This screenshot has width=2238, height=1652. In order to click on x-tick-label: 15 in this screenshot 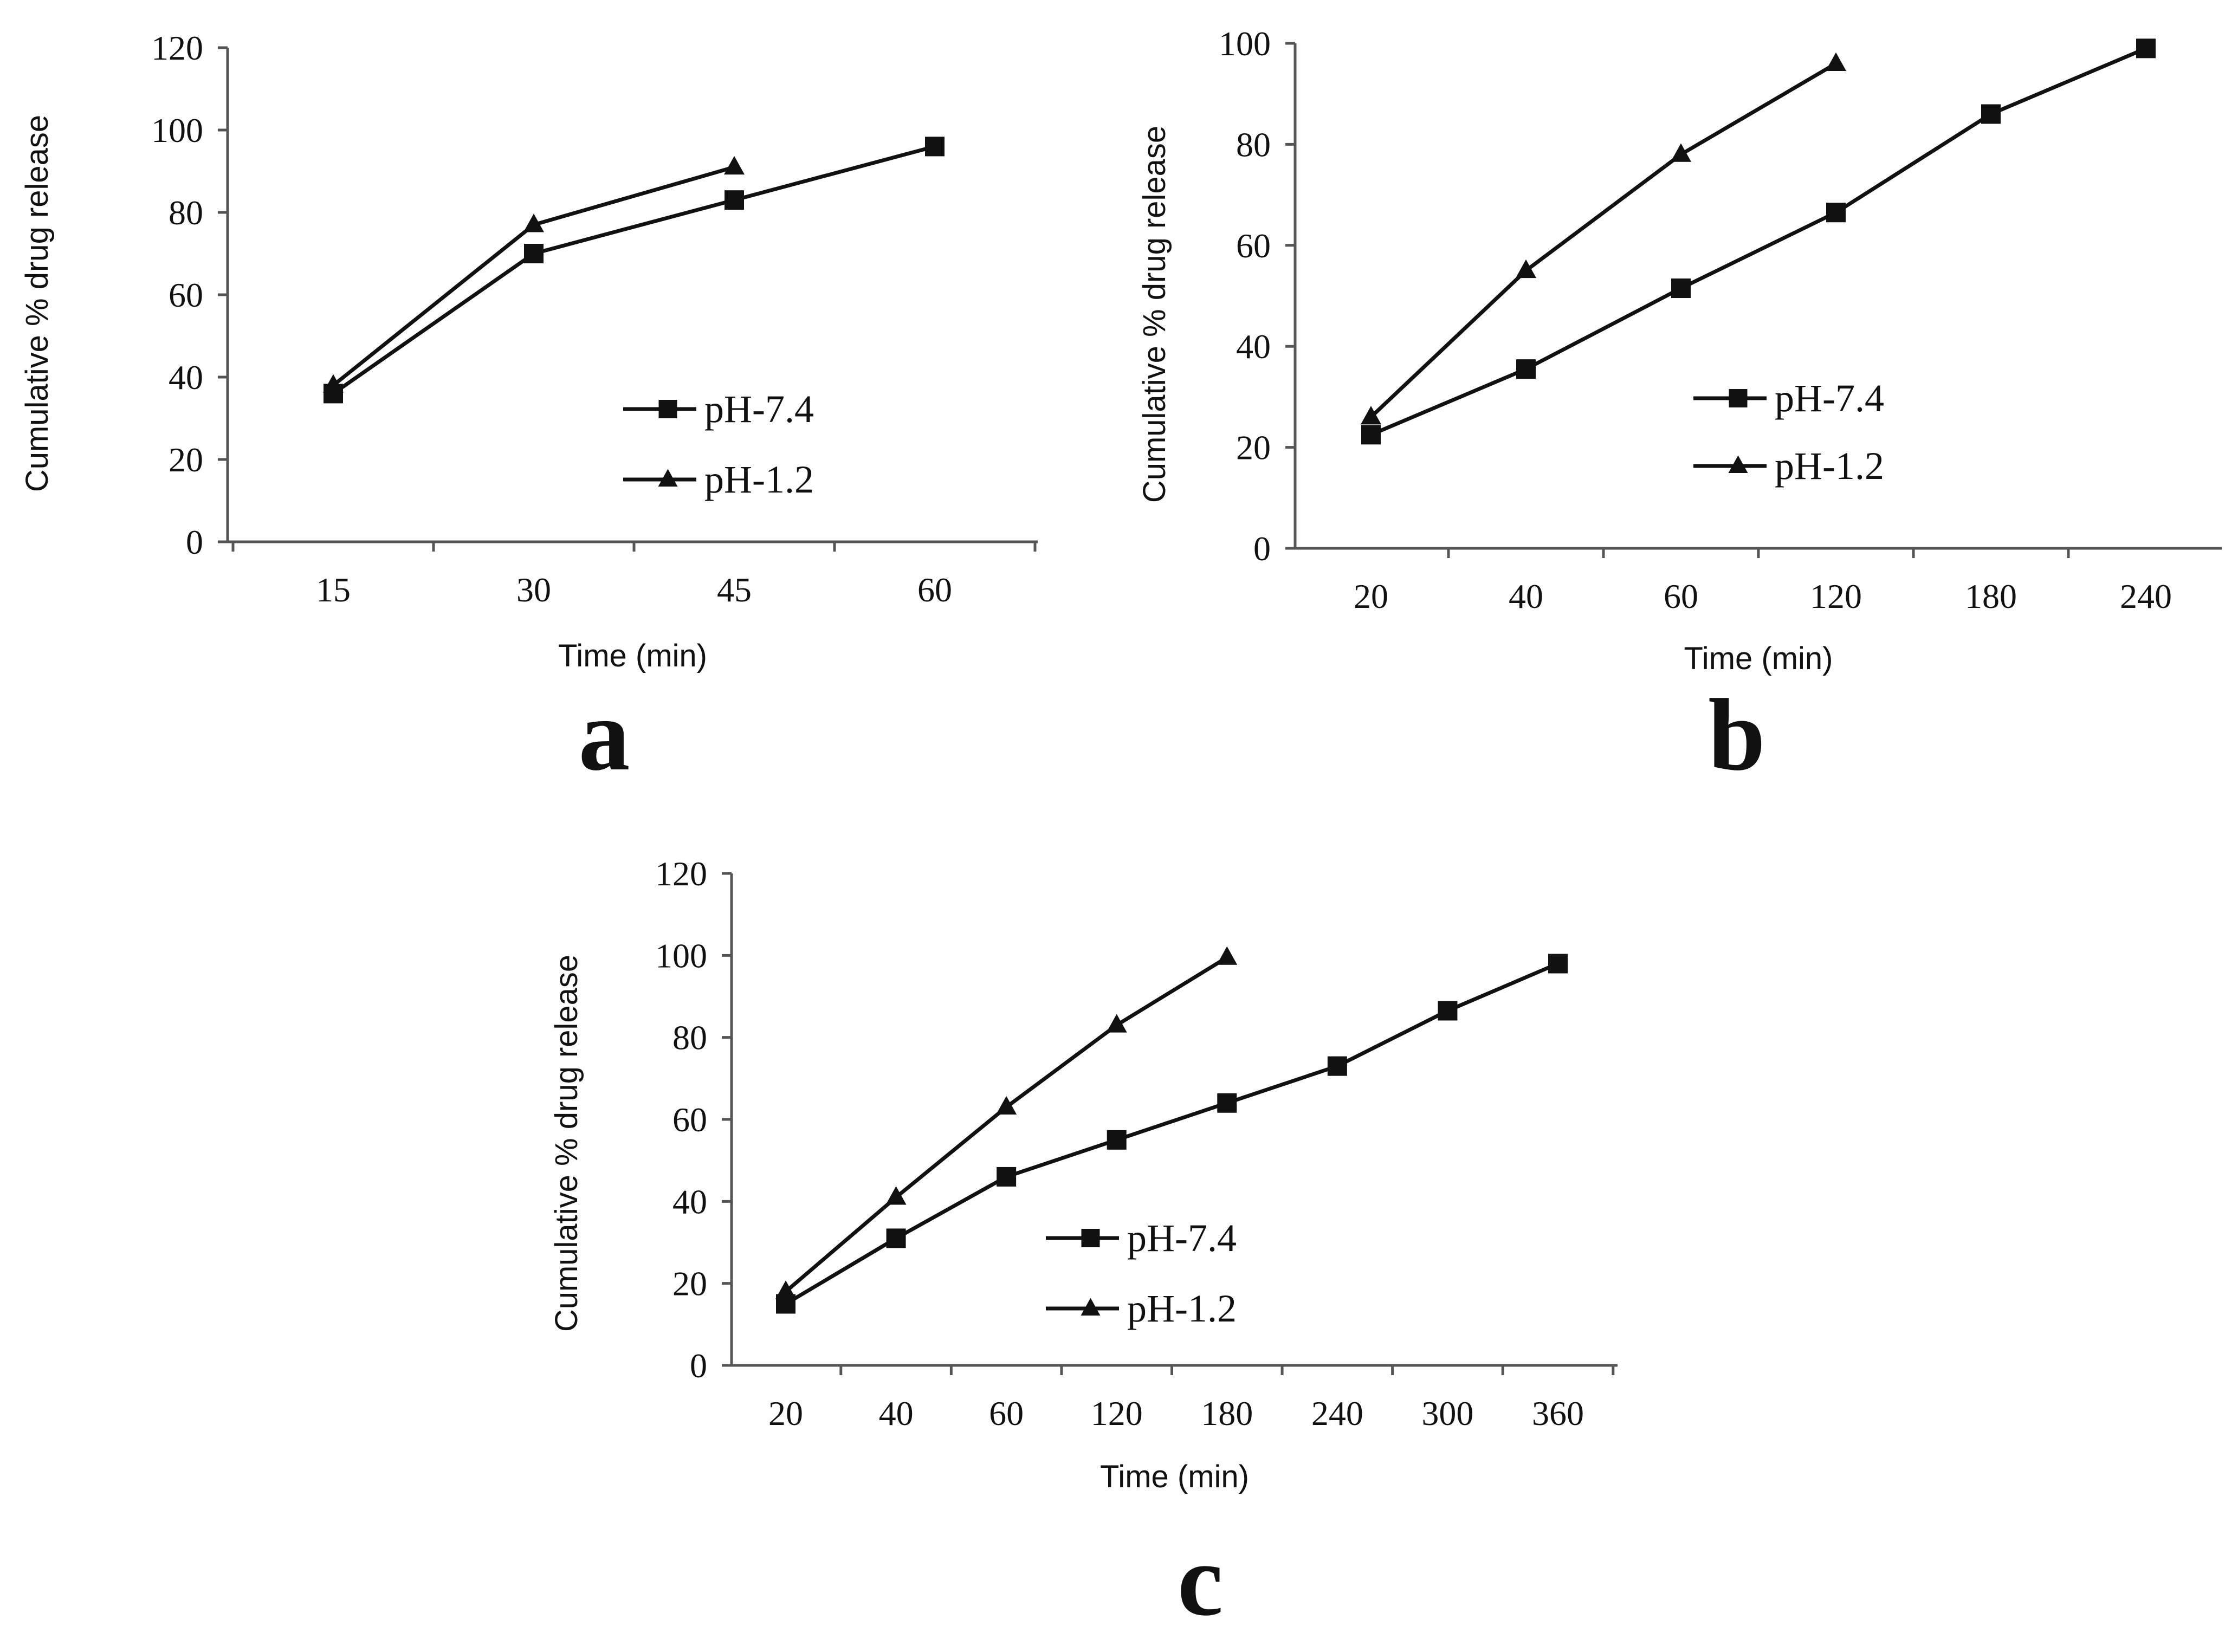, I will do `click(334, 590)`.